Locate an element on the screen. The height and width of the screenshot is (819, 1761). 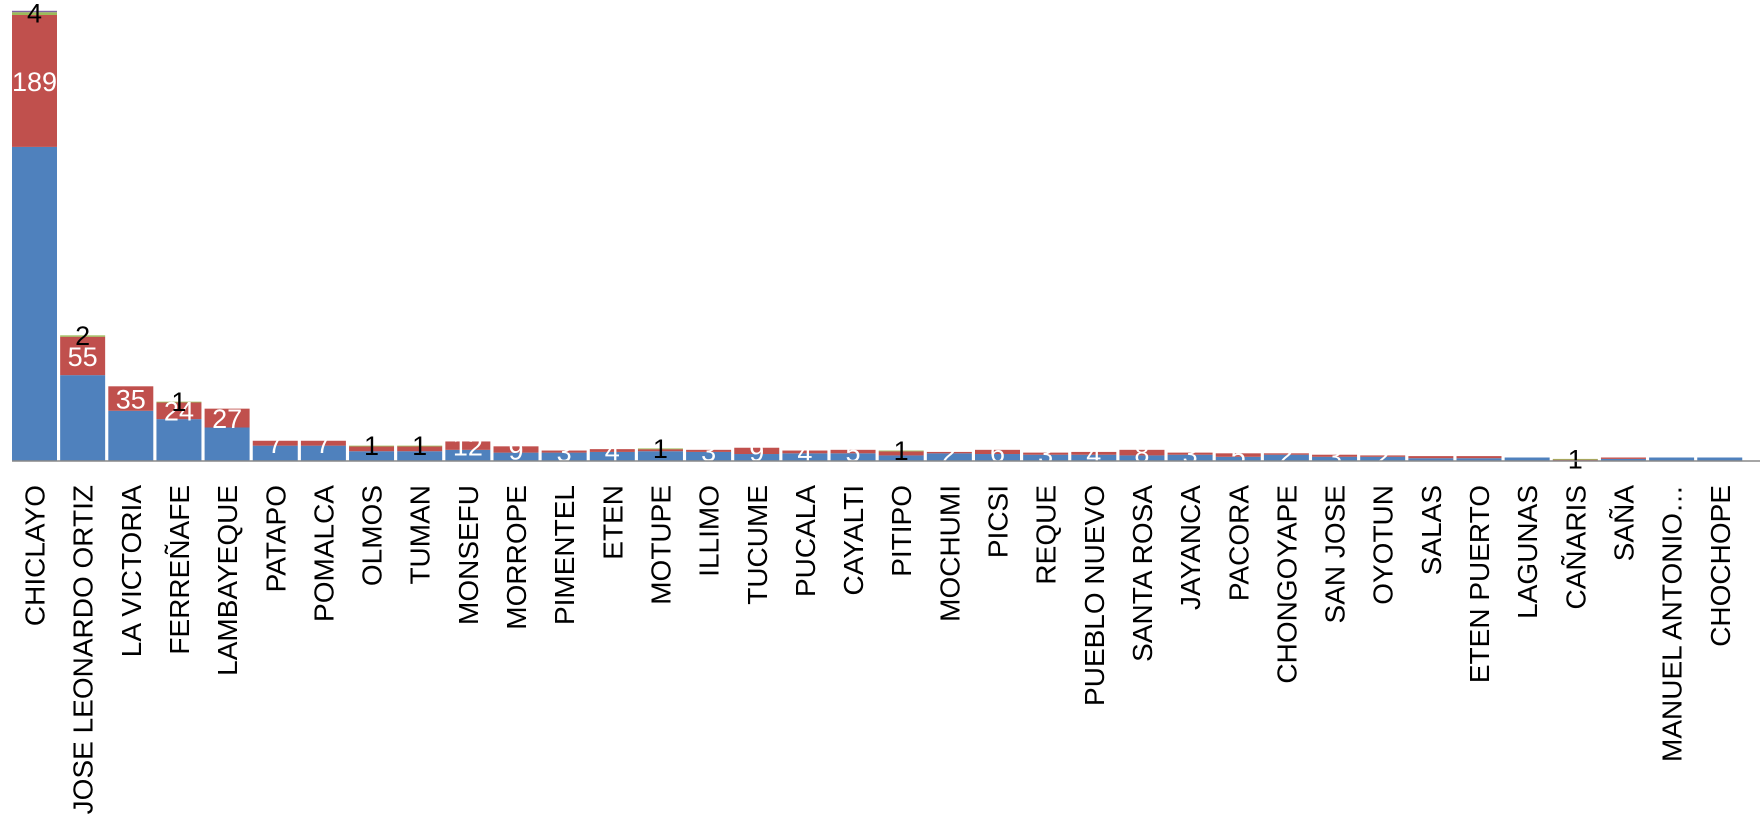
bar-segment-18-s2 is located at coordinates (901, 451).